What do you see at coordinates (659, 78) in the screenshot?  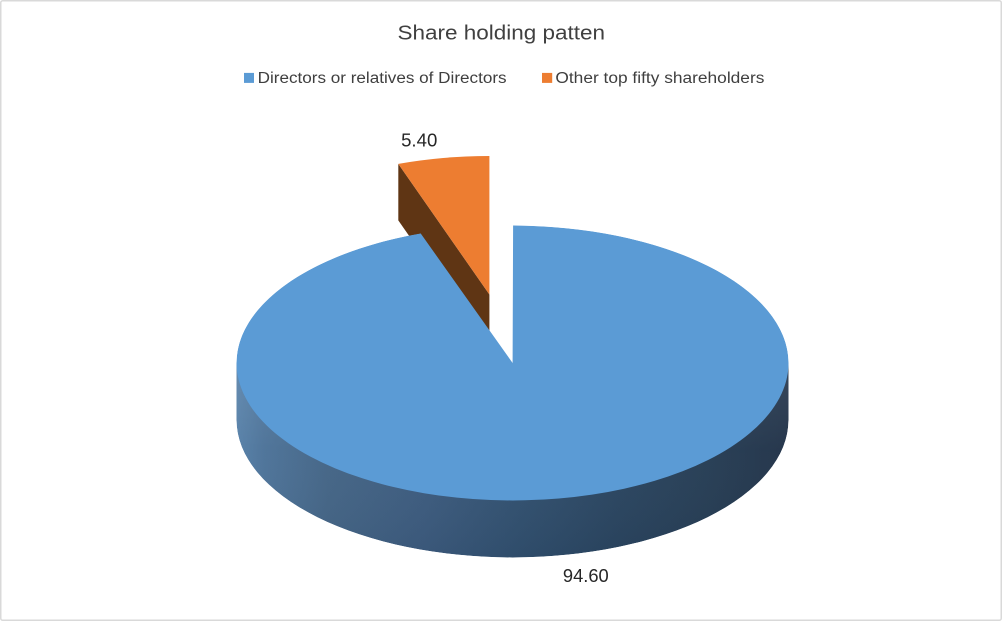 I see `svg-text: Other top fifty shareholders` at bounding box center [659, 78].